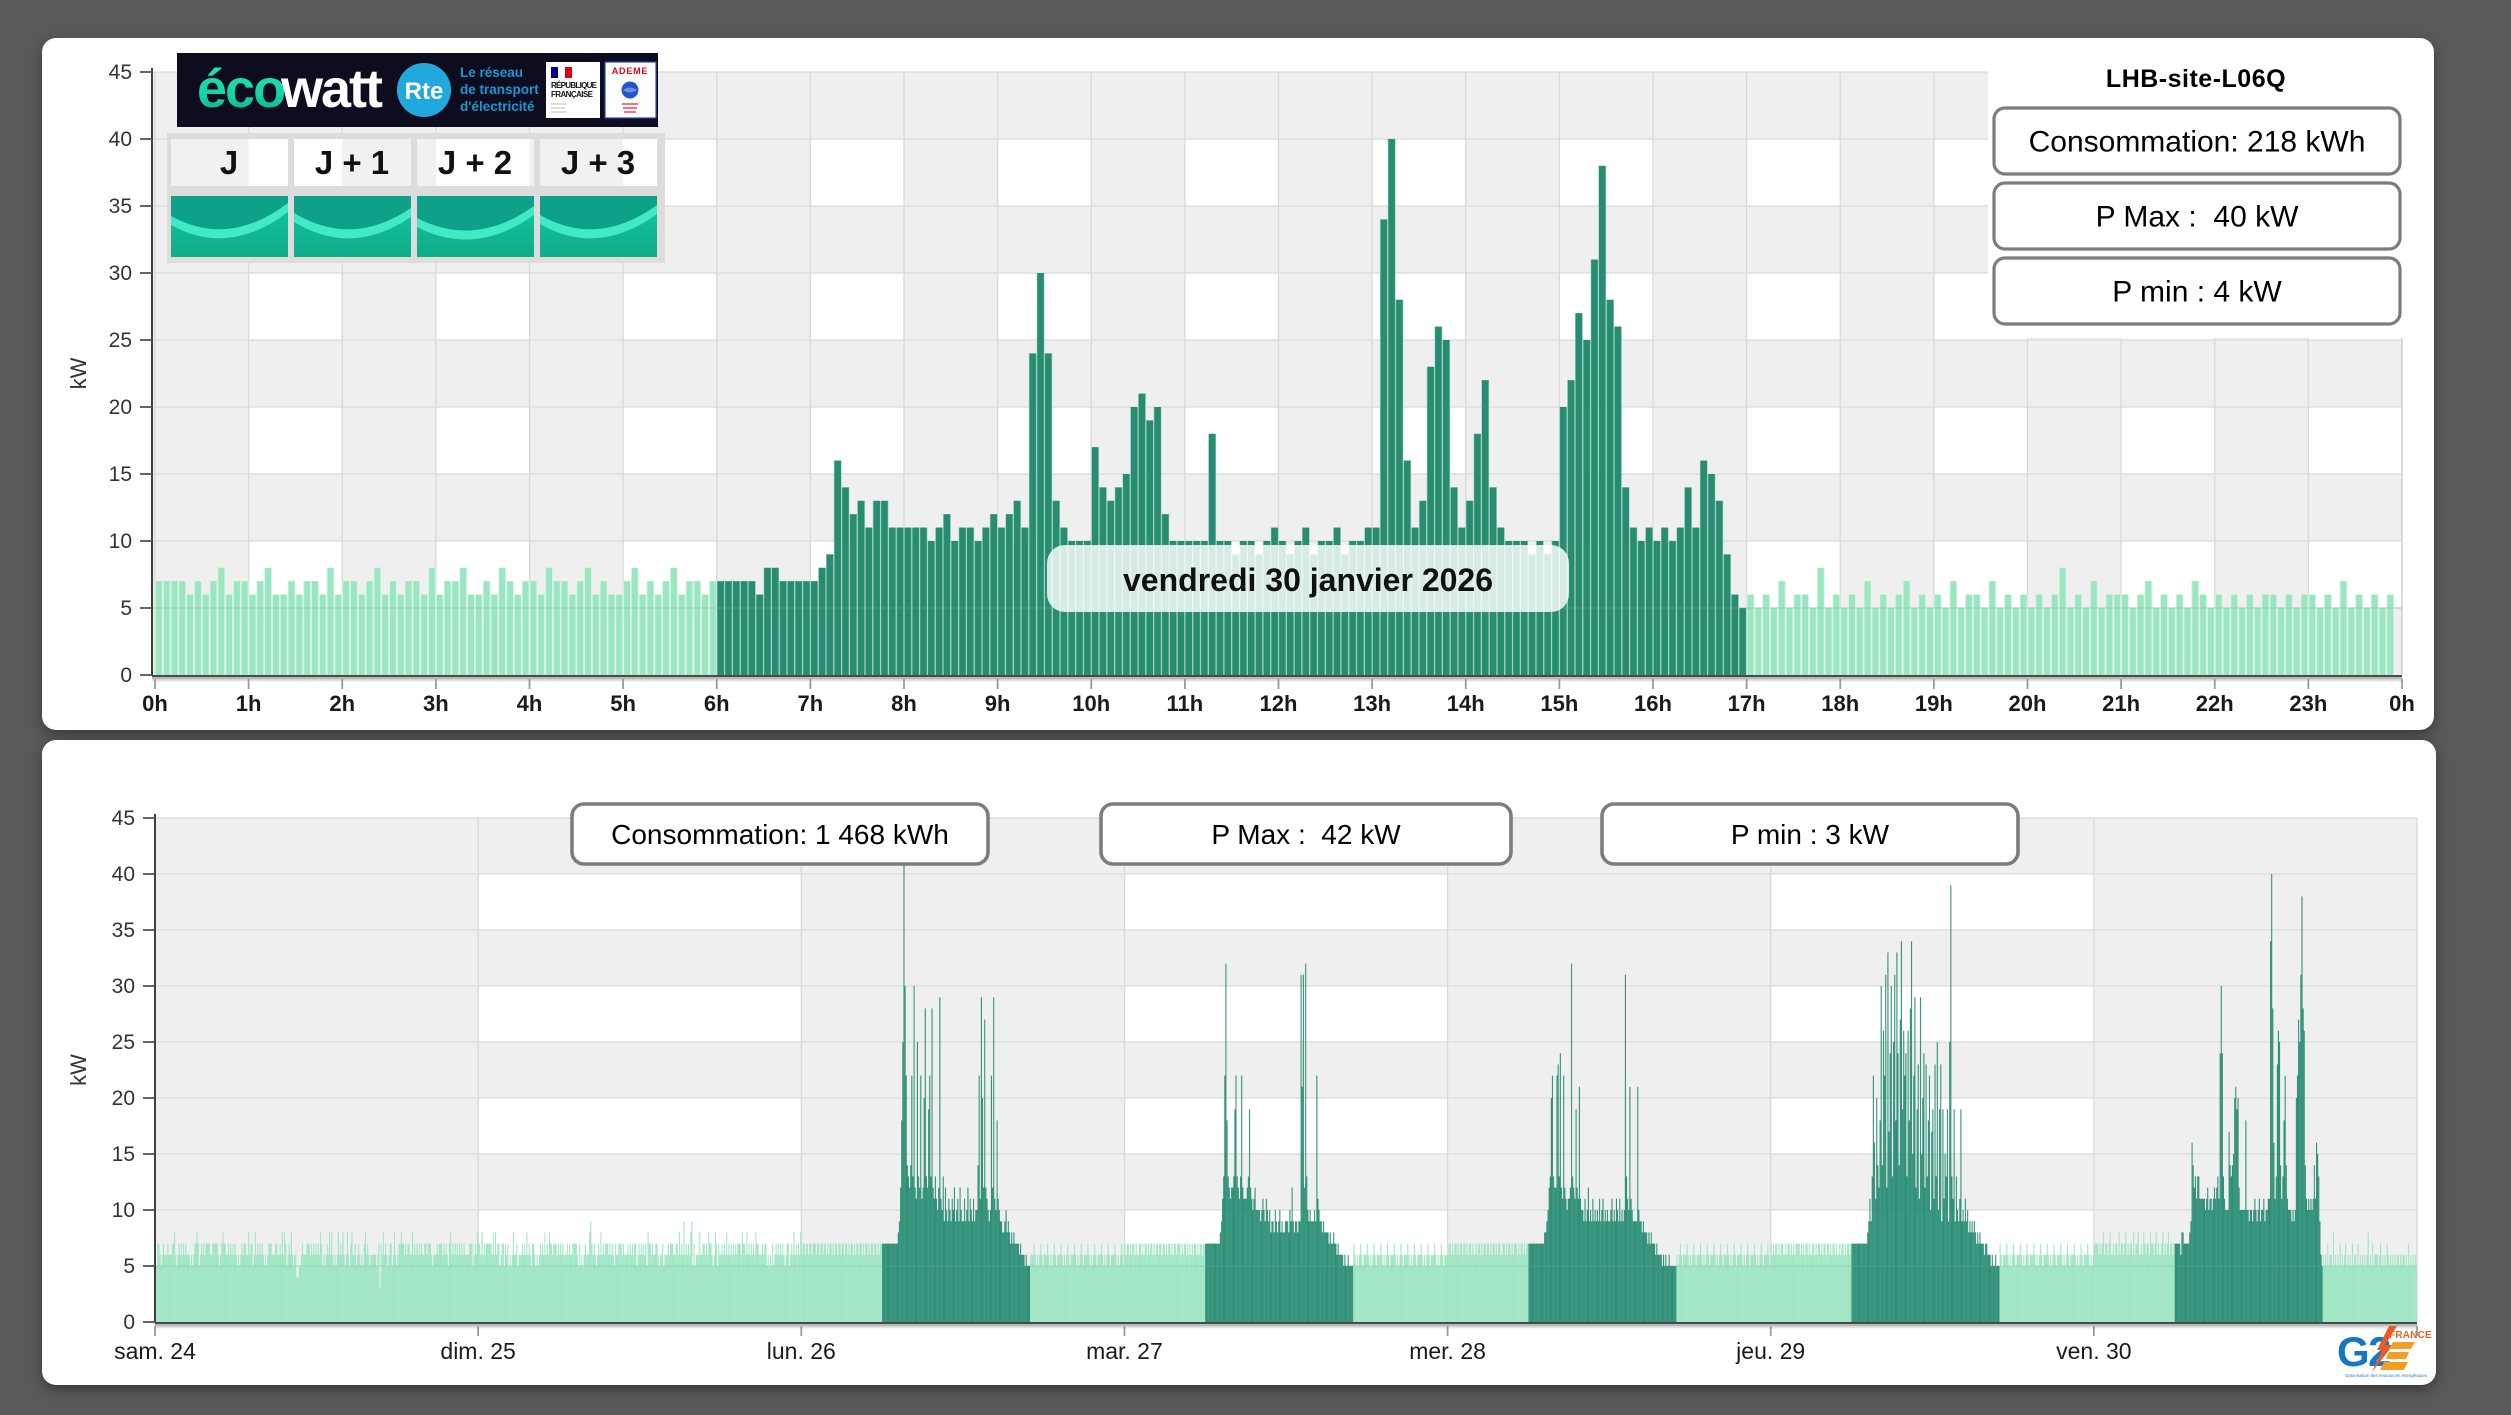 Image resolution: width=2511 pixels, height=1415 pixels. What do you see at coordinates (2308, 703) in the screenshot?
I see `svg-text: 23h` at bounding box center [2308, 703].